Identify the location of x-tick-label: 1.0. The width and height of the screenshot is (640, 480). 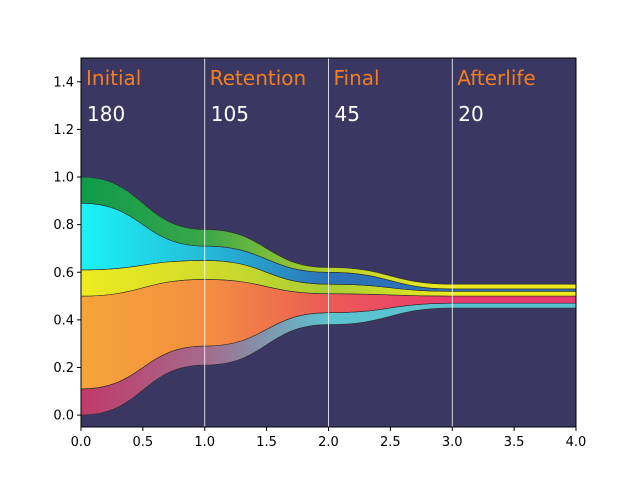
(204, 442).